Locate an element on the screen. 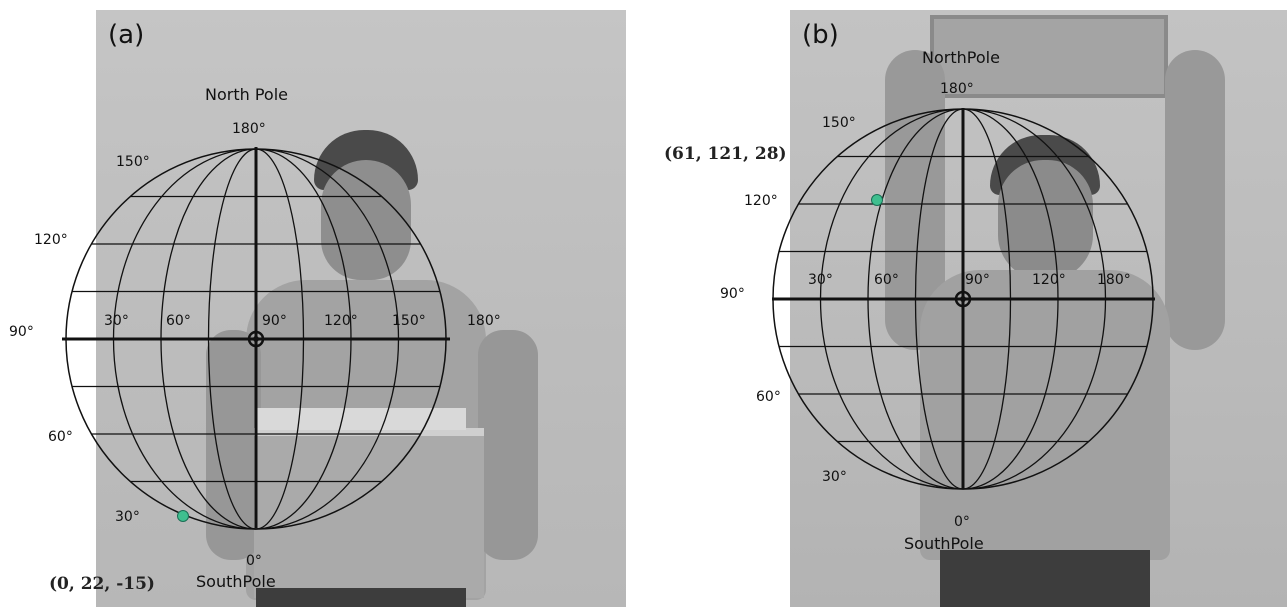 The height and width of the screenshot is (607, 1287). north-pole-label: North Pole is located at coordinates (246, 94).